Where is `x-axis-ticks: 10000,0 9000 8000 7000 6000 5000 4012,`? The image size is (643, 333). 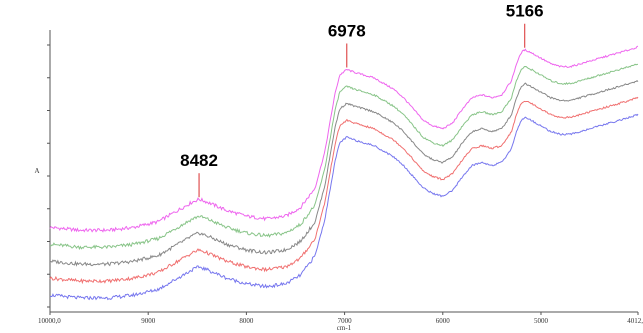 x-axis-ticks: 10000,0 9000 8000 7000 6000 5000 4012, is located at coordinates (340, 318).